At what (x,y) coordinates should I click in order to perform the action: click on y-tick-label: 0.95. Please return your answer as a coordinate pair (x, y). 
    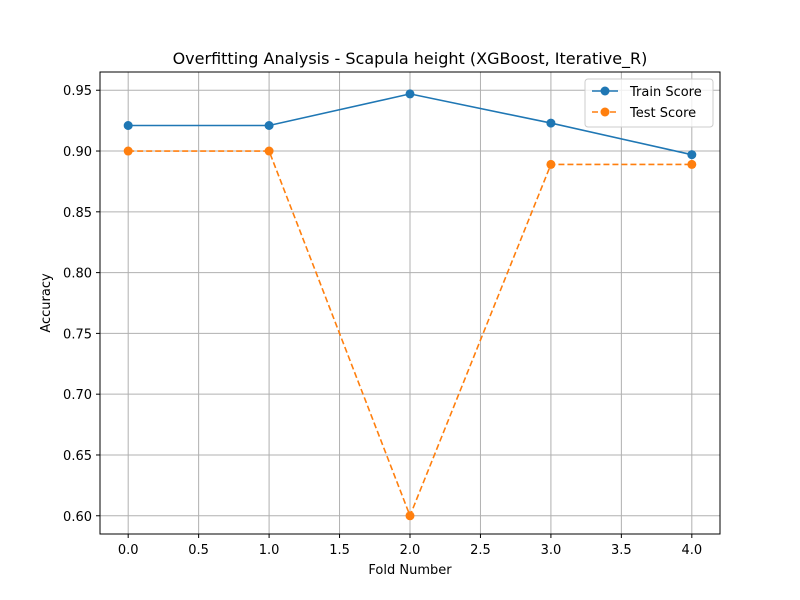
    Looking at the image, I should click on (77, 91).